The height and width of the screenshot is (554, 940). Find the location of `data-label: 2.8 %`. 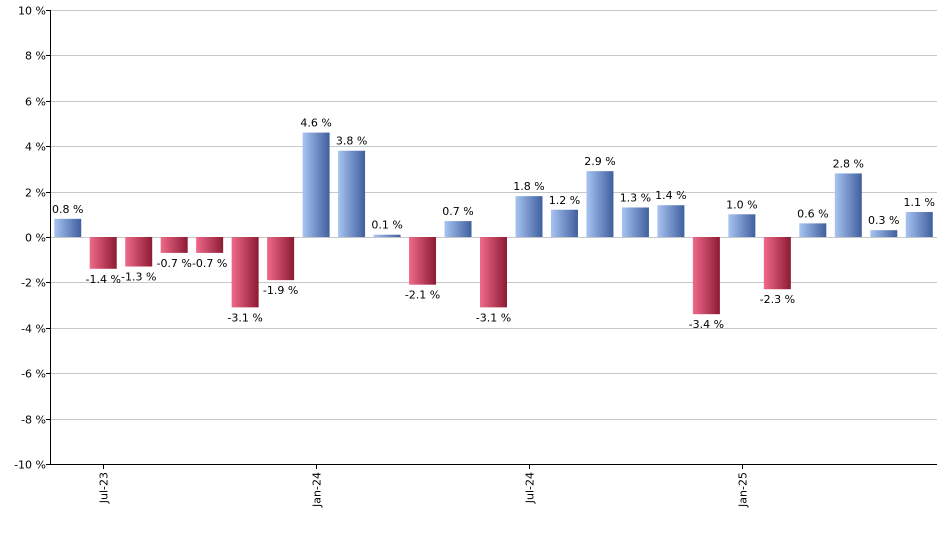

data-label: 2.8 % is located at coordinates (848, 163).